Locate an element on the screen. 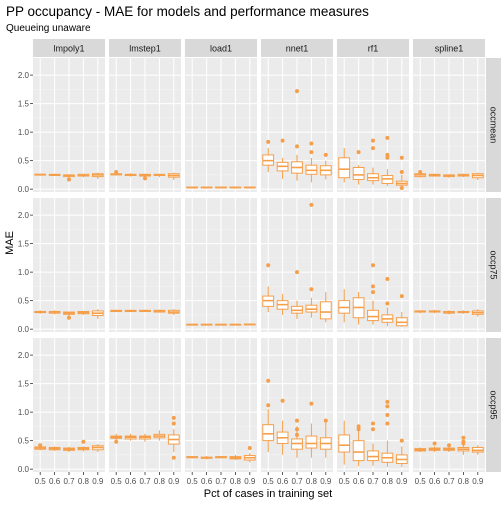 This screenshot has height=509, width=504. row-strip is located at coordinates (493, 265).